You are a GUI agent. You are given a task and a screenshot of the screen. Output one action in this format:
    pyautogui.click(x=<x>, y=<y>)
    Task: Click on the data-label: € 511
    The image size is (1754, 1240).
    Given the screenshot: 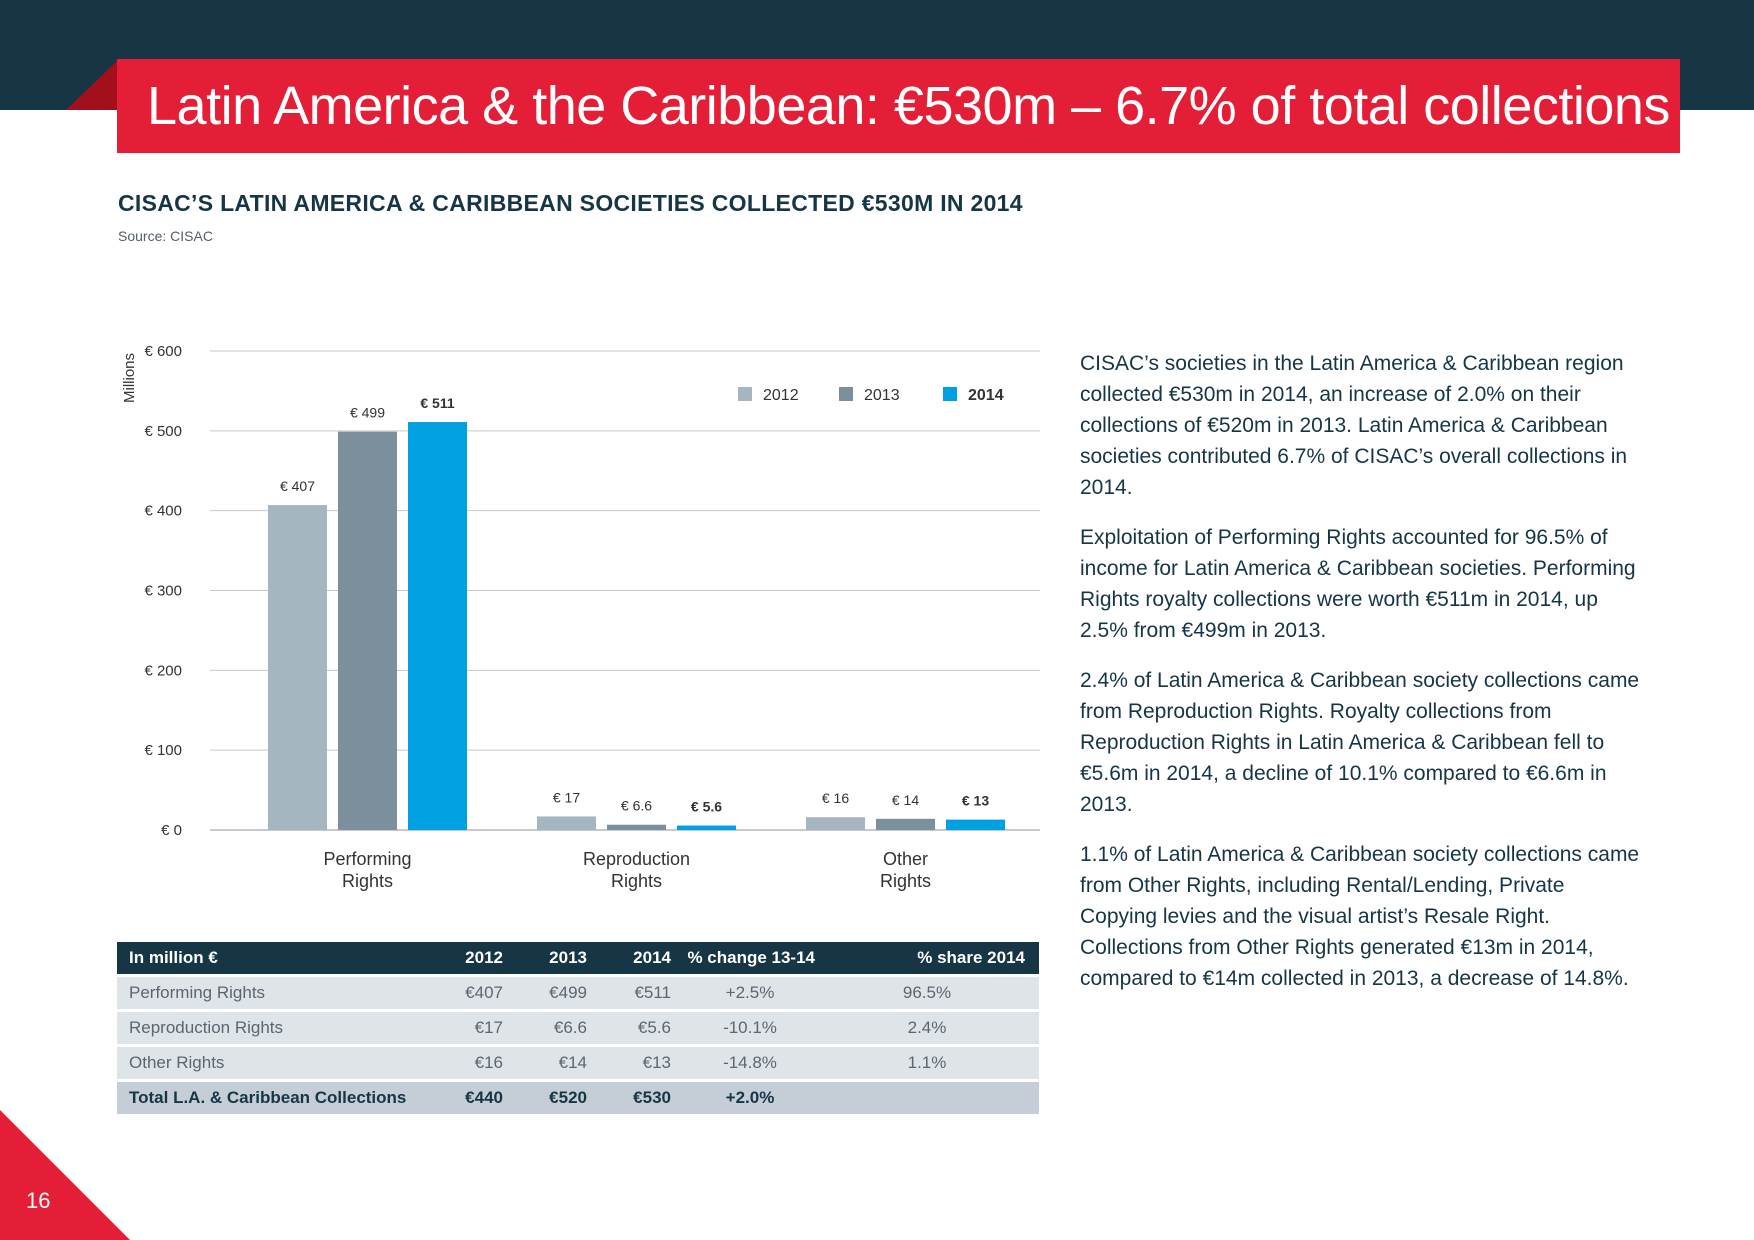 What is the action you would take?
    pyautogui.click(x=437, y=403)
    